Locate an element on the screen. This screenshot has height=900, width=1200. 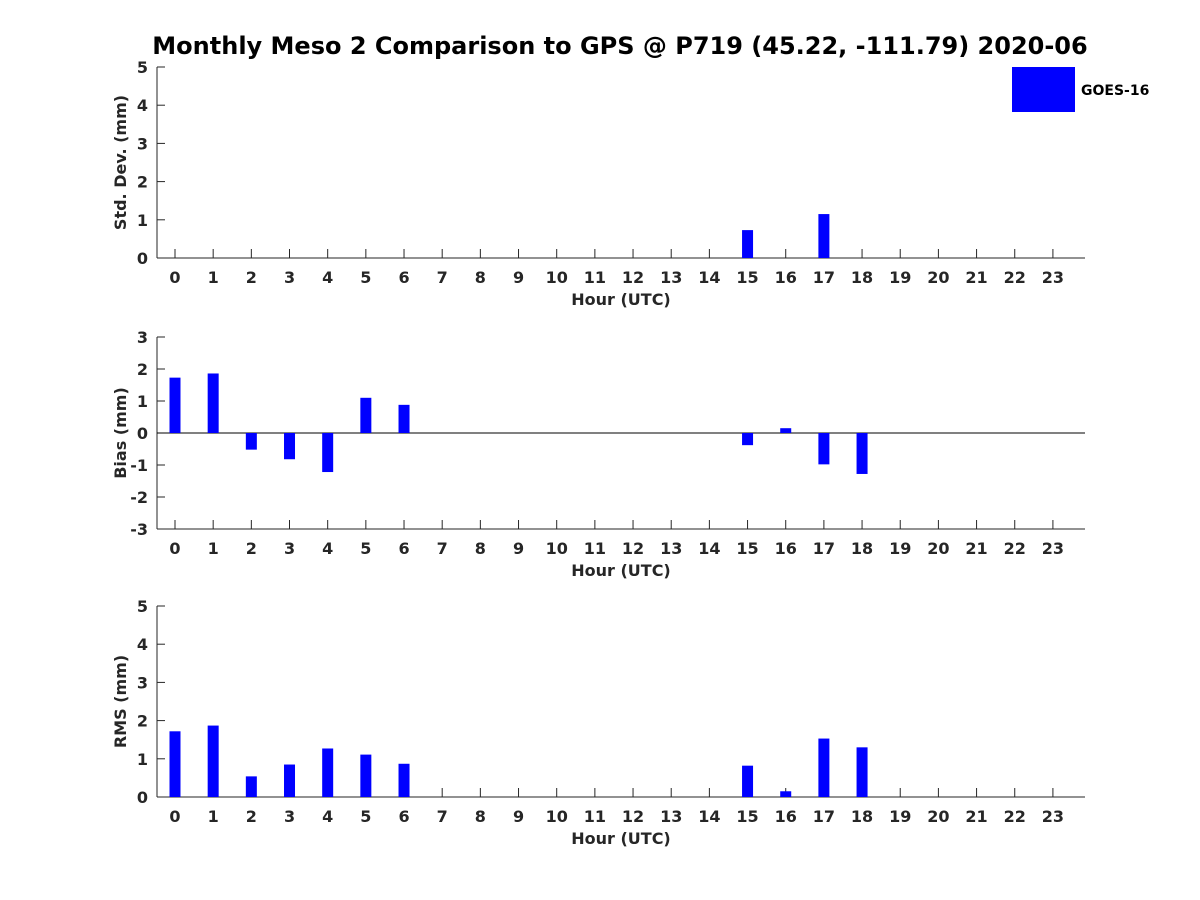
x-tick-label: 7 is located at coordinates (442, 548).